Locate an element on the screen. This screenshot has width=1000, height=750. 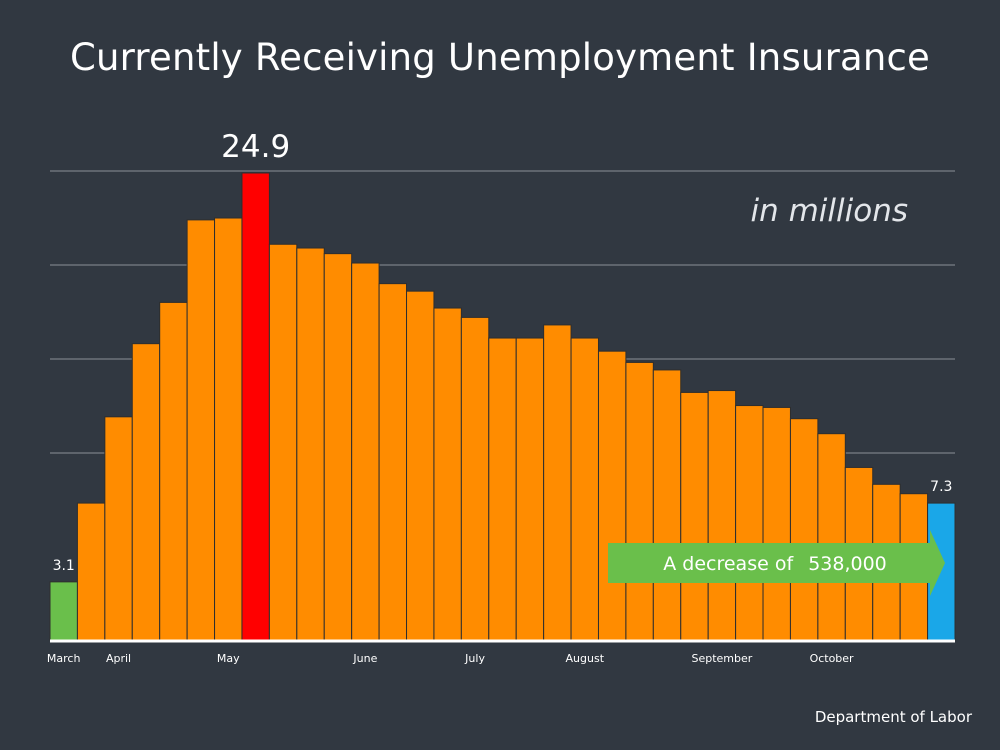
month-label: October is located at coordinates (832, 658).